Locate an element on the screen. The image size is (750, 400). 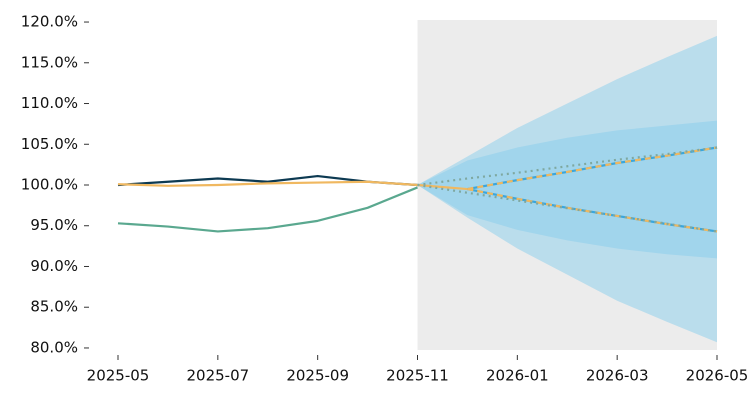
x-tick-label: 2025-07 is located at coordinates (217, 376).